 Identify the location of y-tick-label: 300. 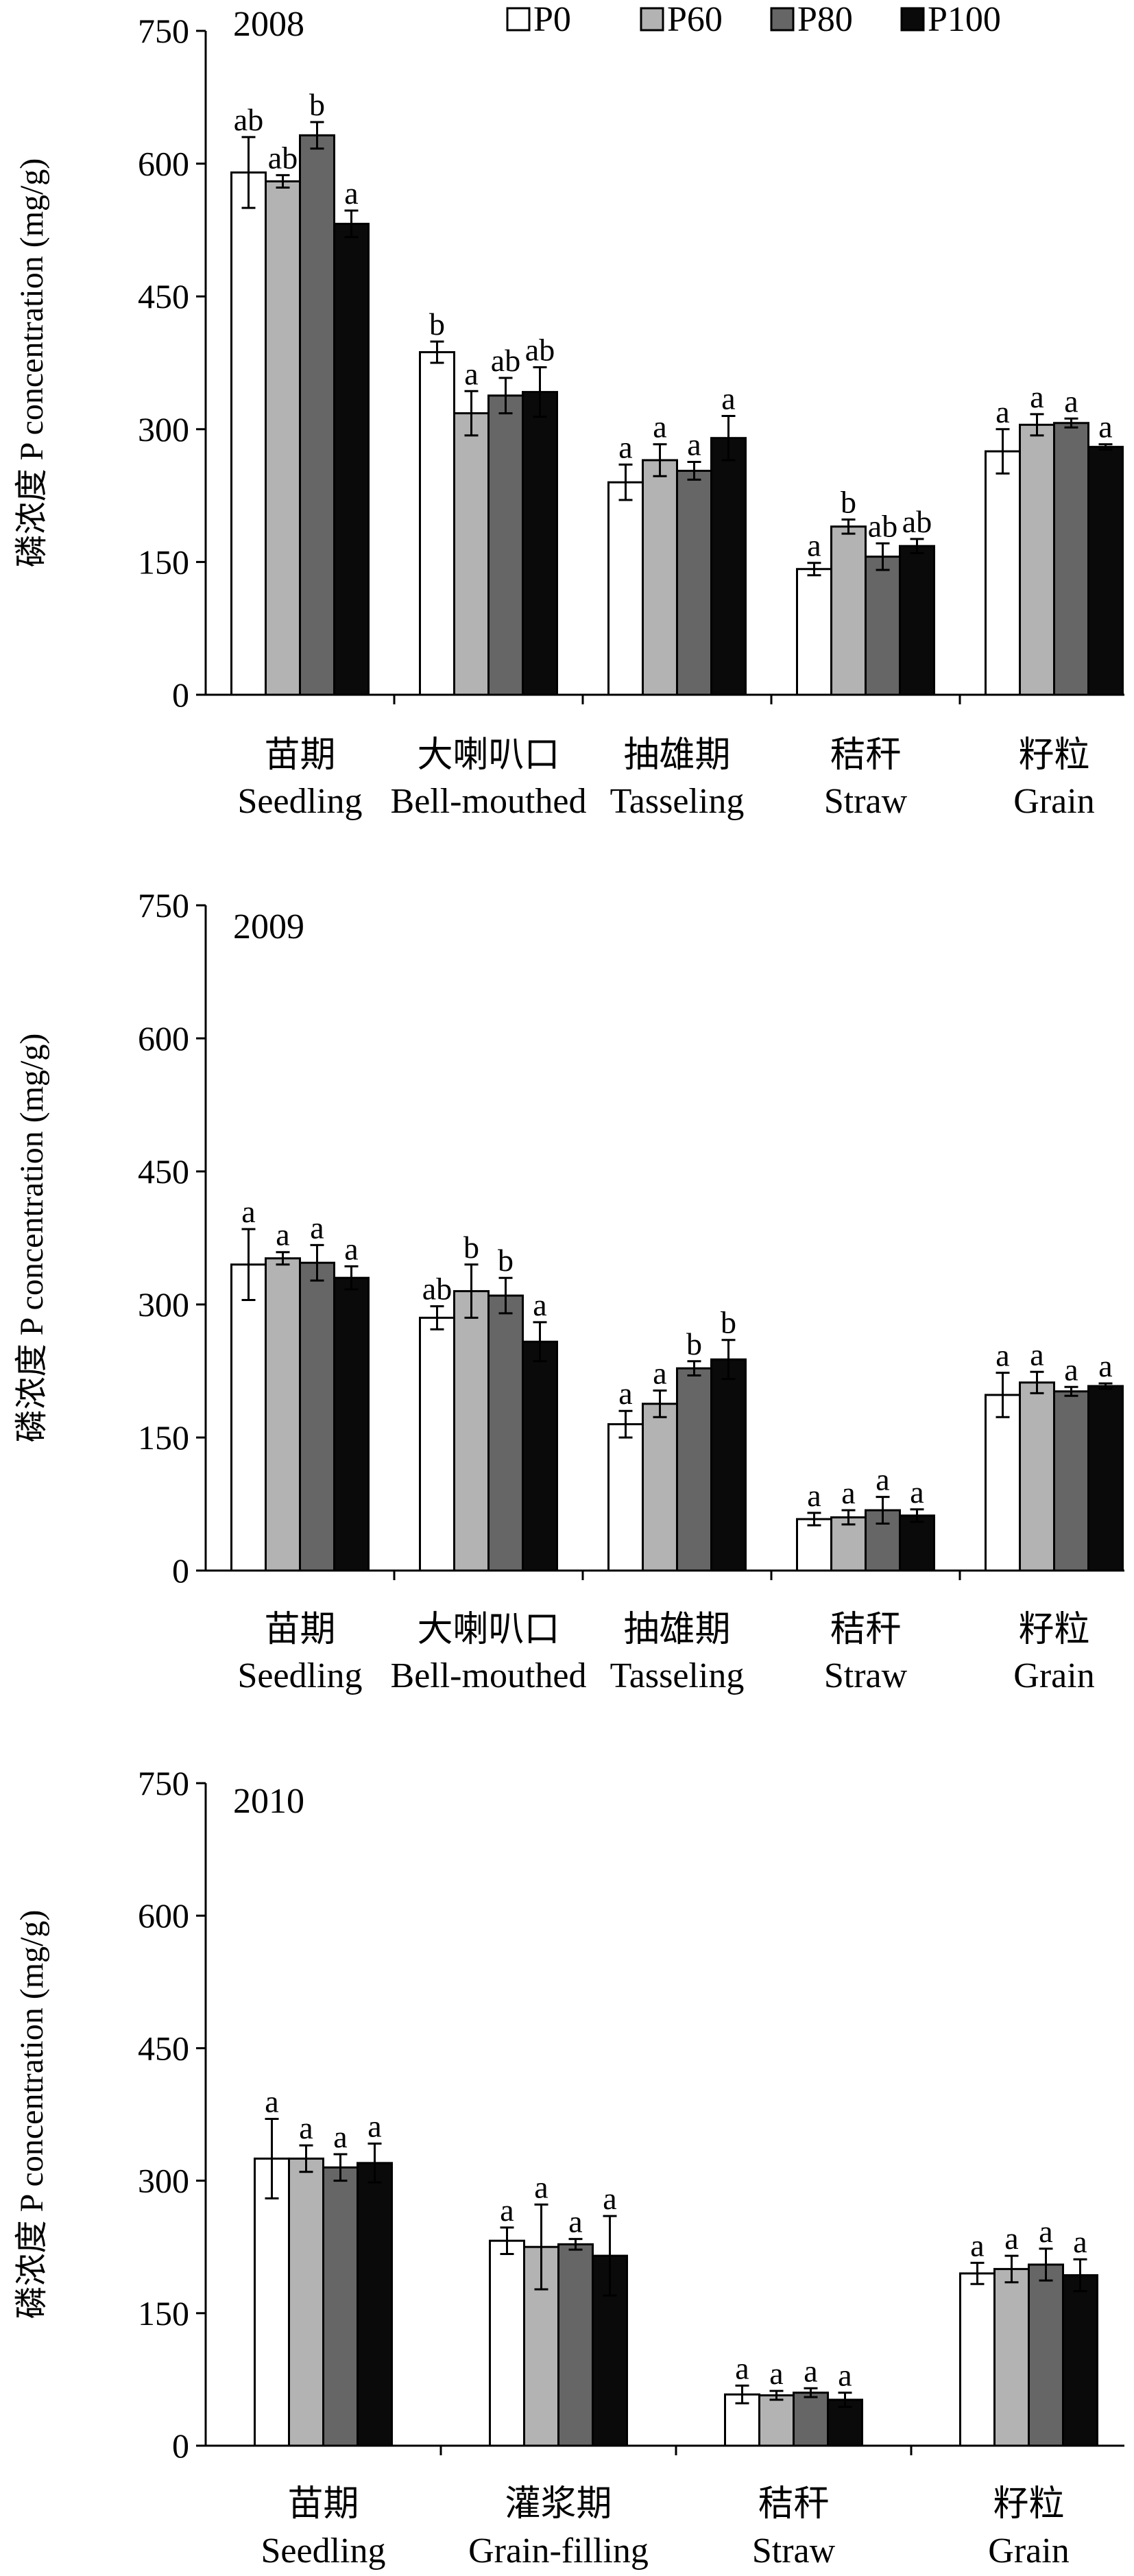
(163, 429).